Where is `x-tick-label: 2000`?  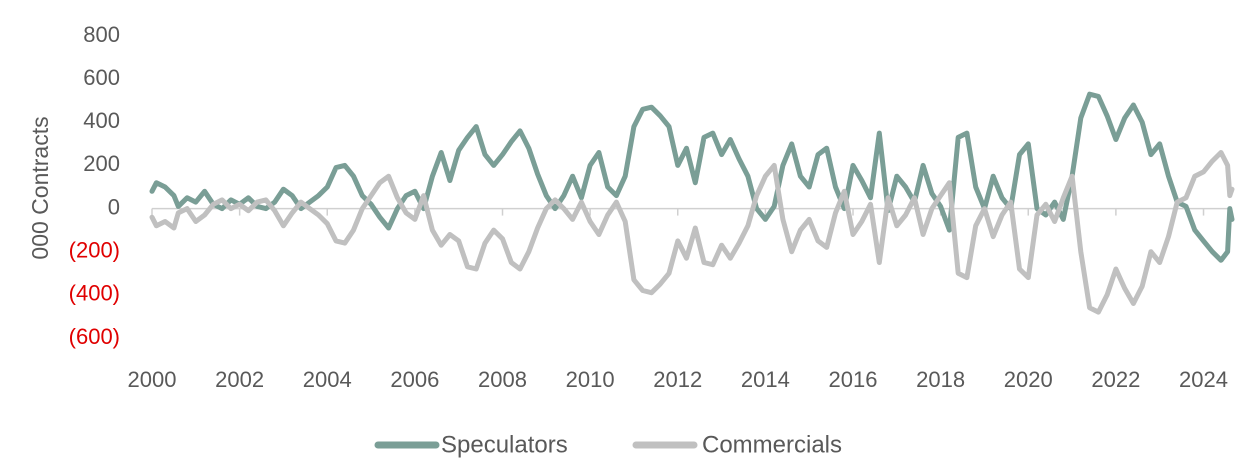 x-tick-label: 2000 is located at coordinates (152, 379).